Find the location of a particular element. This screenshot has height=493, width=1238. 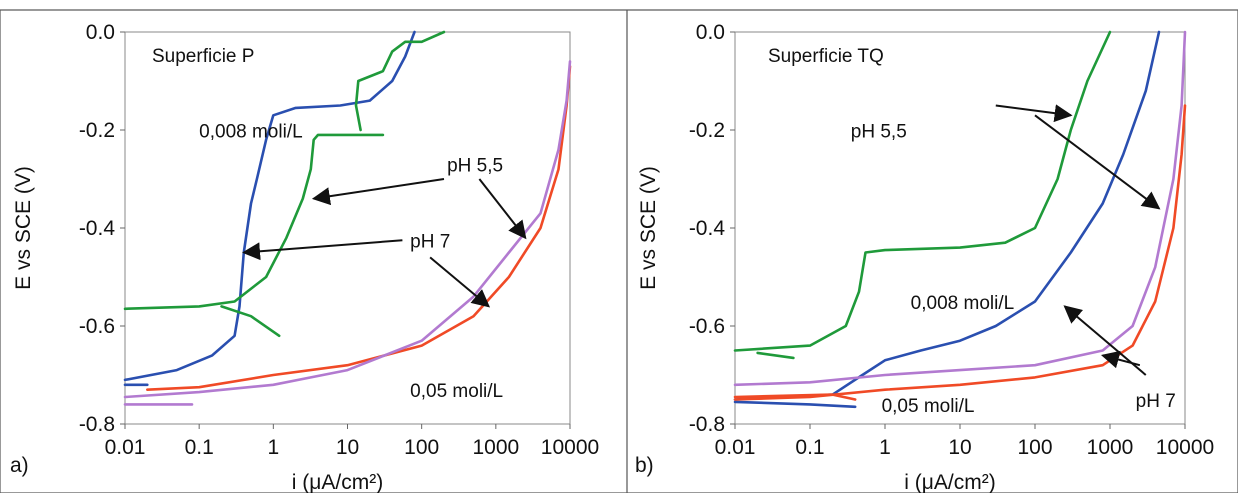

panel-label: a) is located at coordinates (19, 465).